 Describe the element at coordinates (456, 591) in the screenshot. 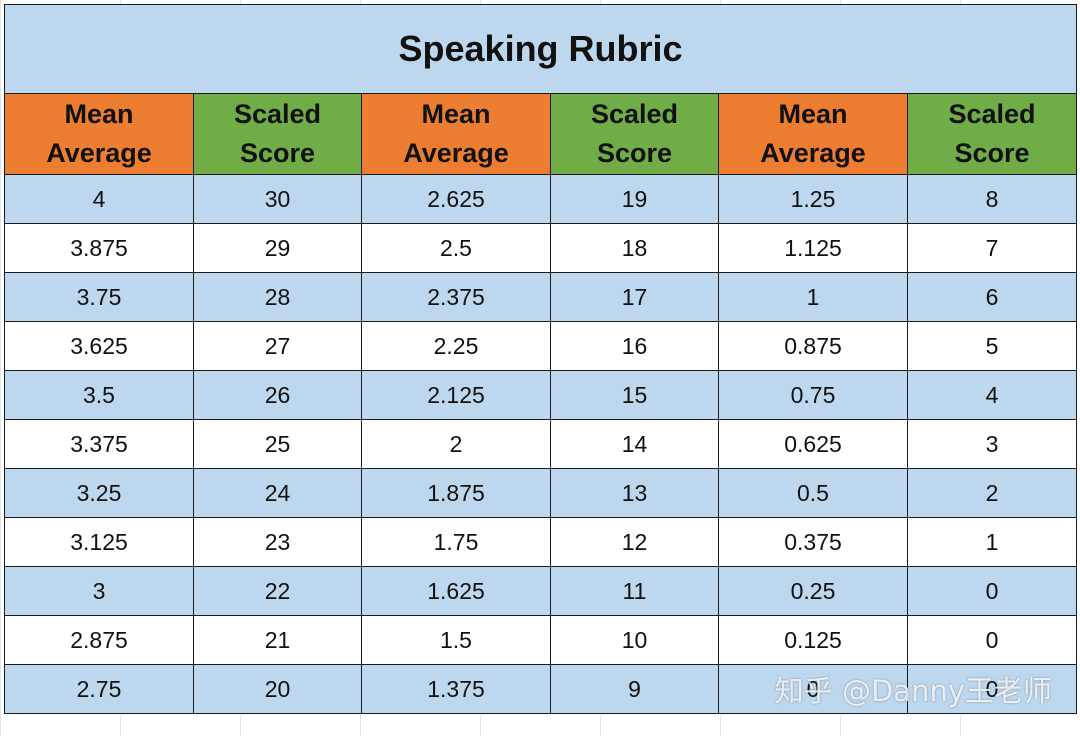

I see `mean-average-cell: 1.625` at that location.